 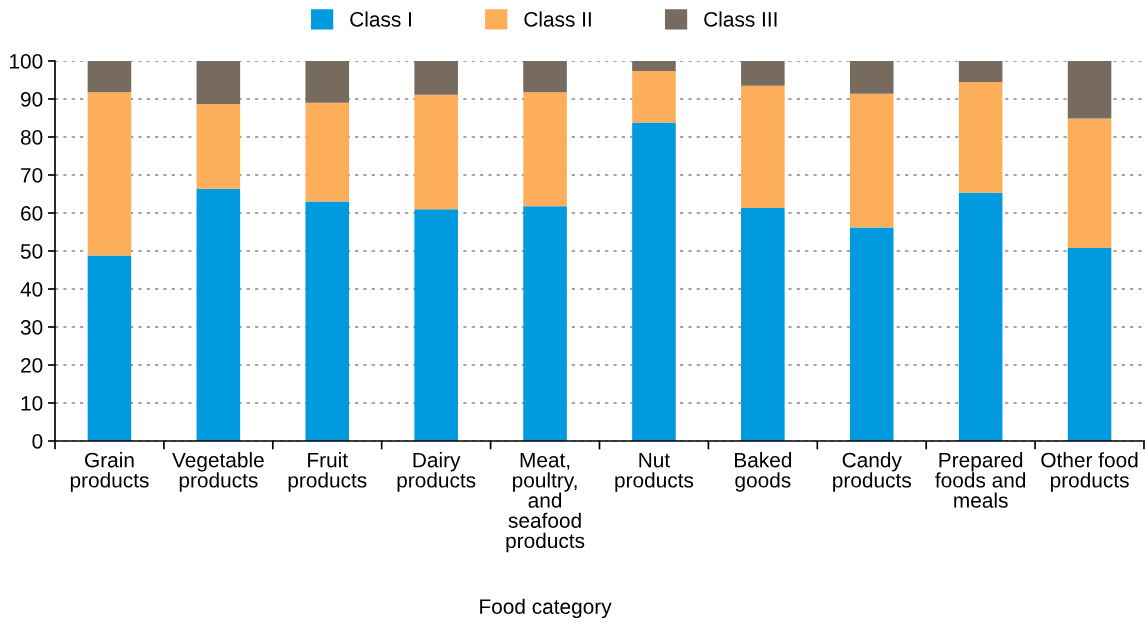 I want to click on legend-label: Class II, so click(x=557, y=19).